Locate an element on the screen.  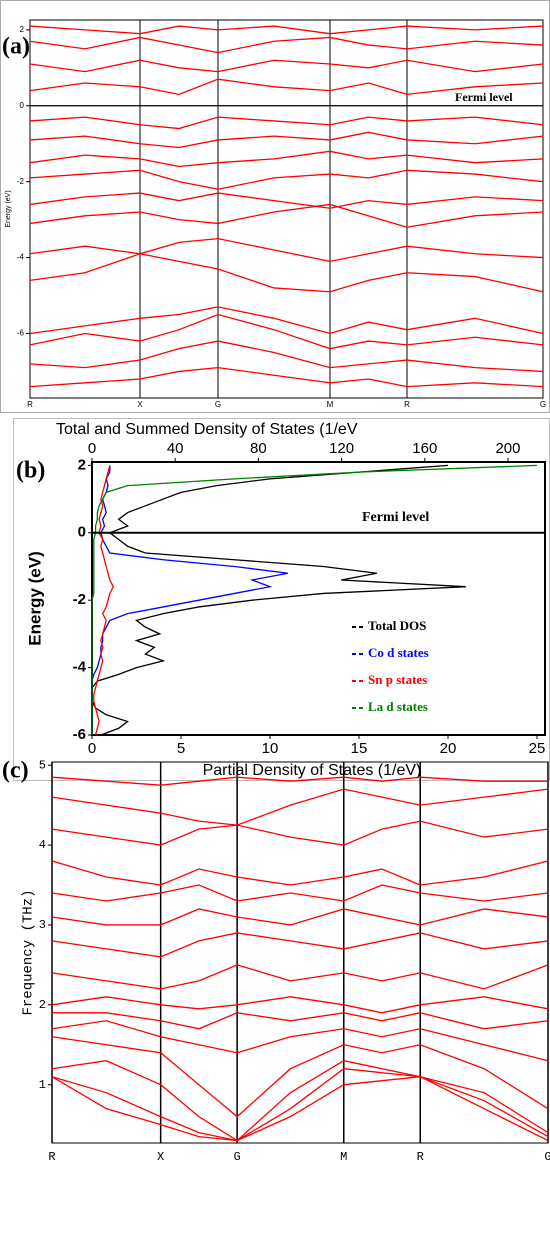
legend-label: La d states is located at coordinates (398, 706).